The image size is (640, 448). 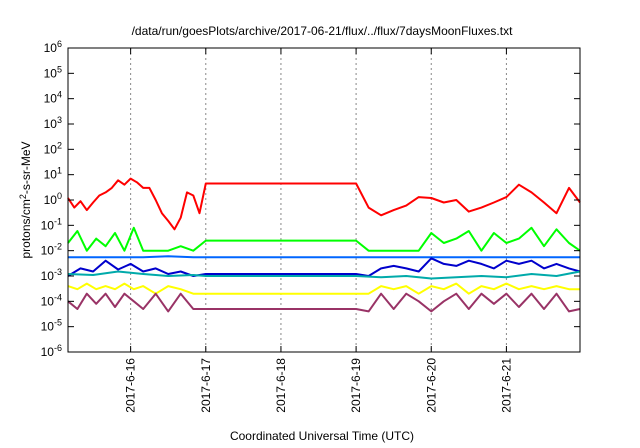 I want to click on y-tick-label: 10⁻⁶, so click(x=51, y=351).